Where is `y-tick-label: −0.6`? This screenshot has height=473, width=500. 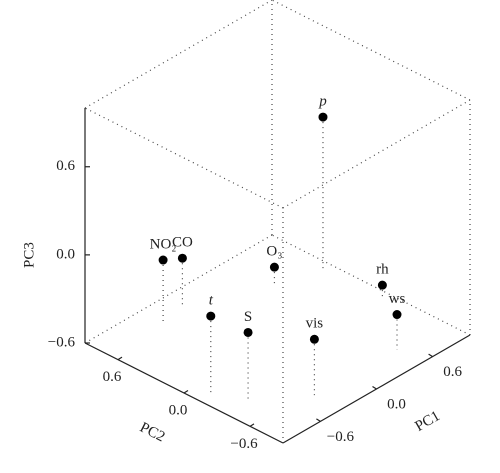 y-tick-label: −0.6 is located at coordinates (244, 444).